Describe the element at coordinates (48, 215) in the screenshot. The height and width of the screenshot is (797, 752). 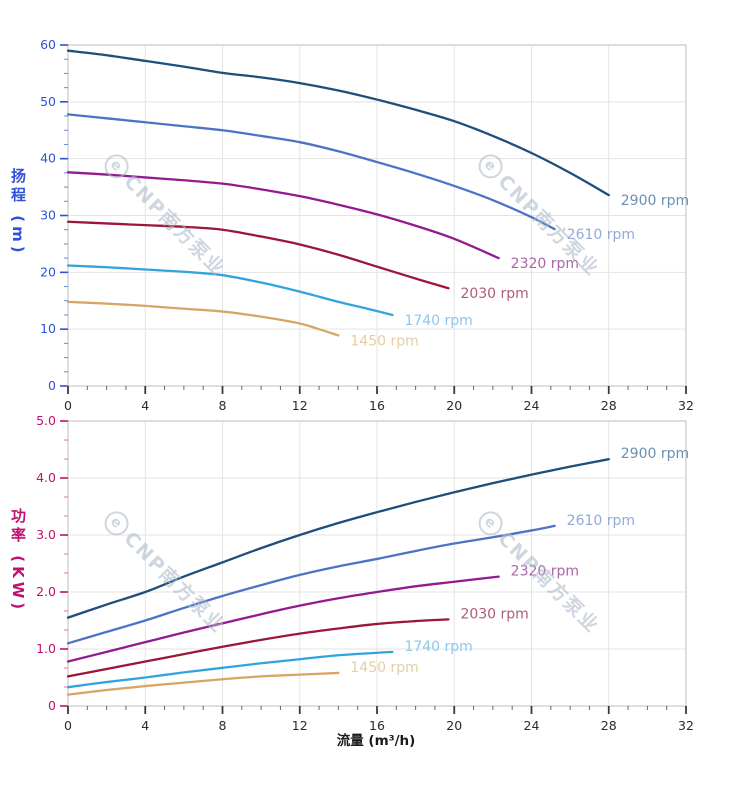
I see `y-tick-label: 30` at that location.